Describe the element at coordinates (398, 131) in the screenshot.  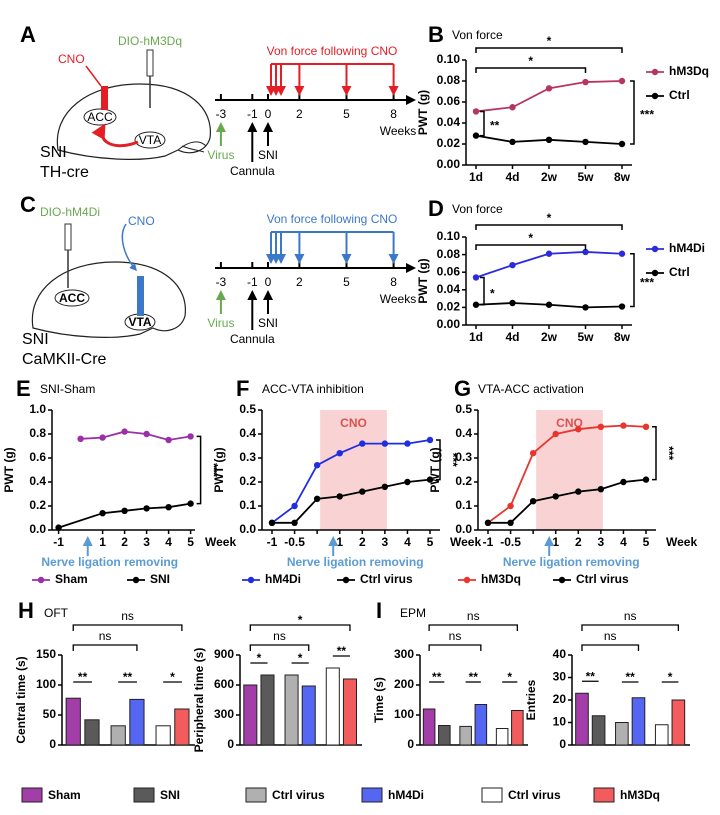
I see `timeline-unit: Weeks` at that location.